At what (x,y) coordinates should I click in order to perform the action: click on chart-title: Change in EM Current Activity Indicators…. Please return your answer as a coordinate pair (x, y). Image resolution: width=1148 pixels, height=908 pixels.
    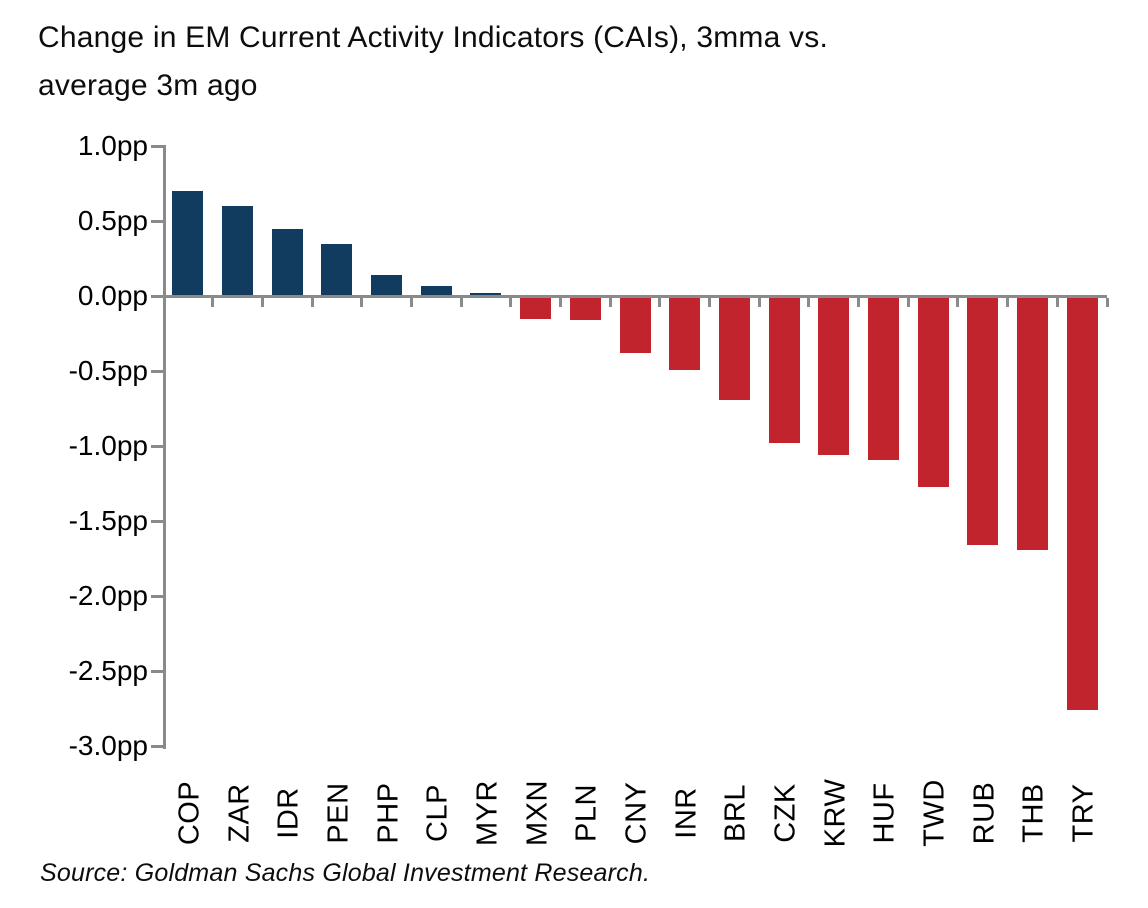
    Looking at the image, I should click on (433, 62).